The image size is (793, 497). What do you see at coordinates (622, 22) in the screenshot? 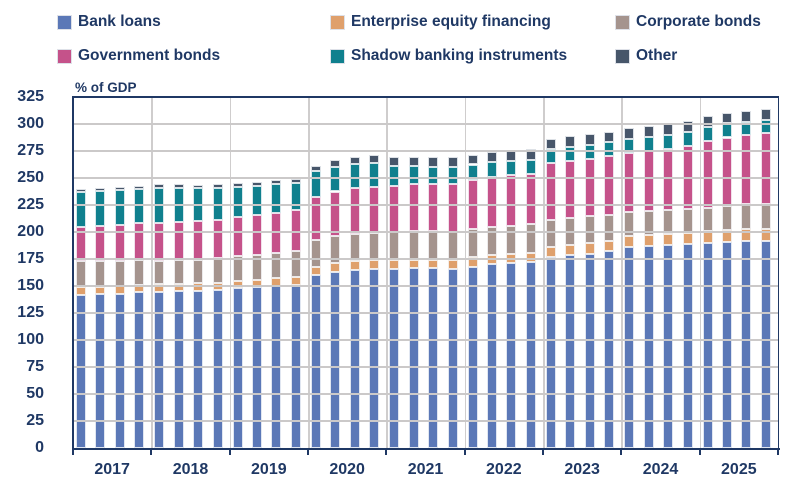
I see `corporate-bonds-swatch-icon` at bounding box center [622, 22].